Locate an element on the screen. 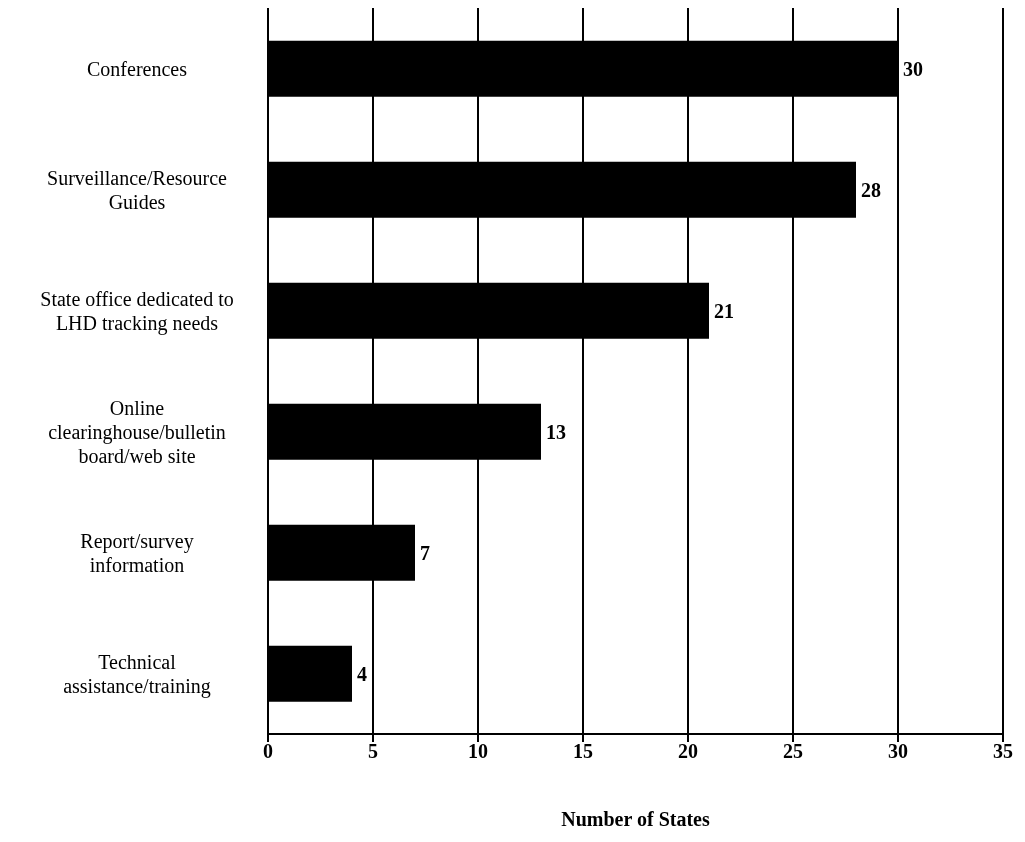 This screenshot has width=1025, height=842. x-tick-label: 15 is located at coordinates (583, 751).